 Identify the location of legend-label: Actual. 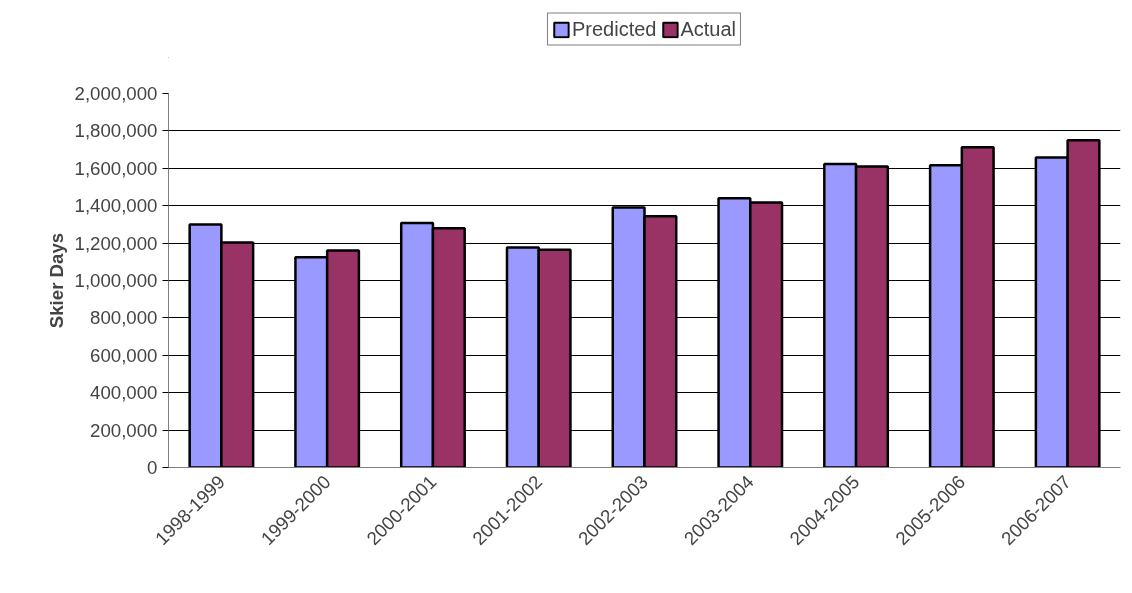
(708, 29).